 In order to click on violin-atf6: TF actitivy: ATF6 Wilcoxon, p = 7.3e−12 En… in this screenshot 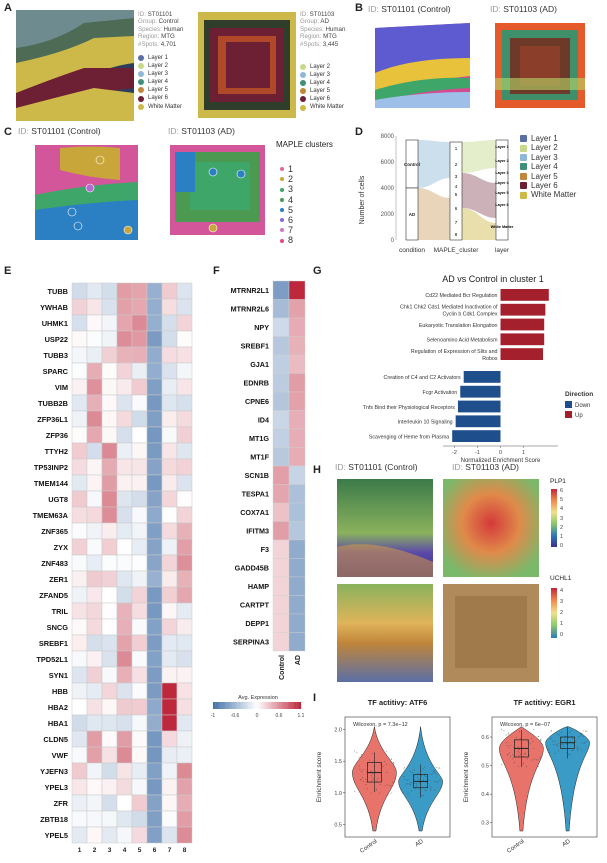, I will do `click(383, 776)`.